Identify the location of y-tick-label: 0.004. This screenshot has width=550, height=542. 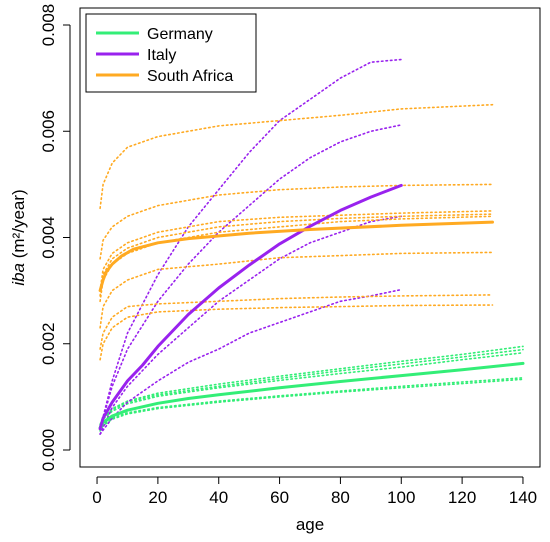
(48, 237).